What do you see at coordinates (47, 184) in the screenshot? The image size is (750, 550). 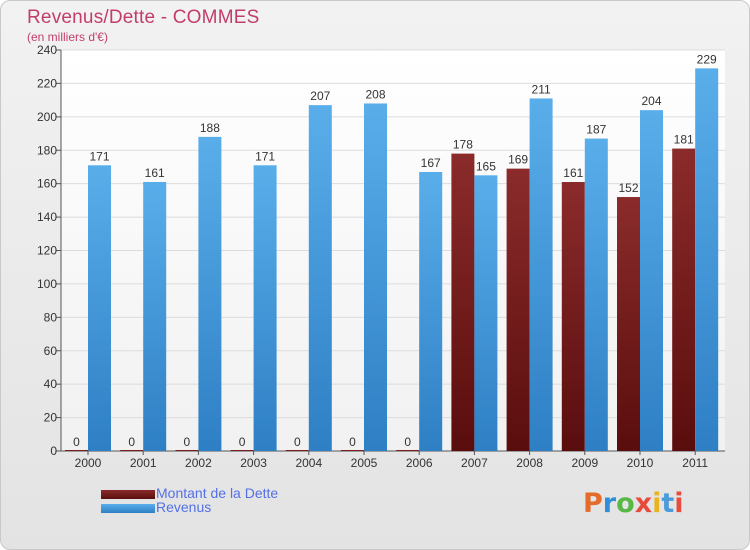 I see `y-tick-label: 160` at bounding box center [47, 184].